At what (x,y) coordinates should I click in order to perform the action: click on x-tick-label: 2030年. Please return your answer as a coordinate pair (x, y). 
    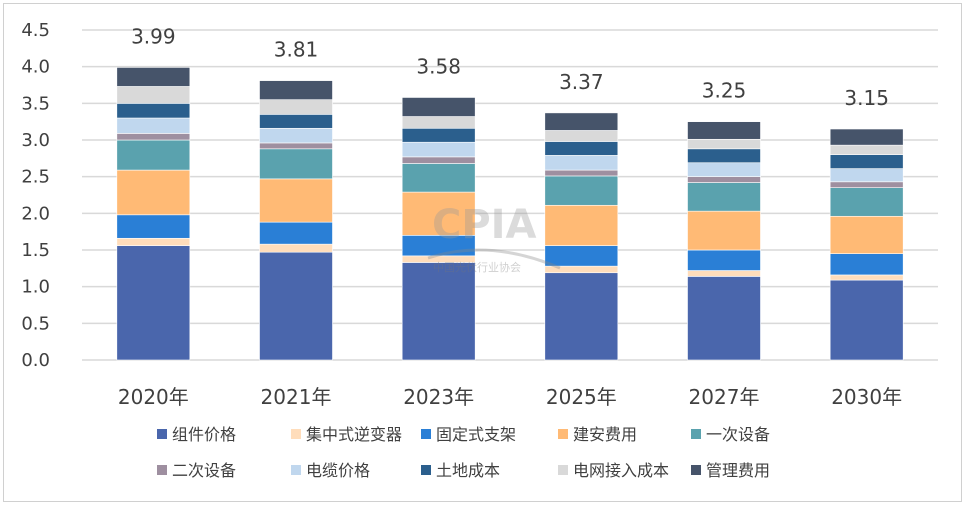
    Looking at the image, I should click on (866, 397).